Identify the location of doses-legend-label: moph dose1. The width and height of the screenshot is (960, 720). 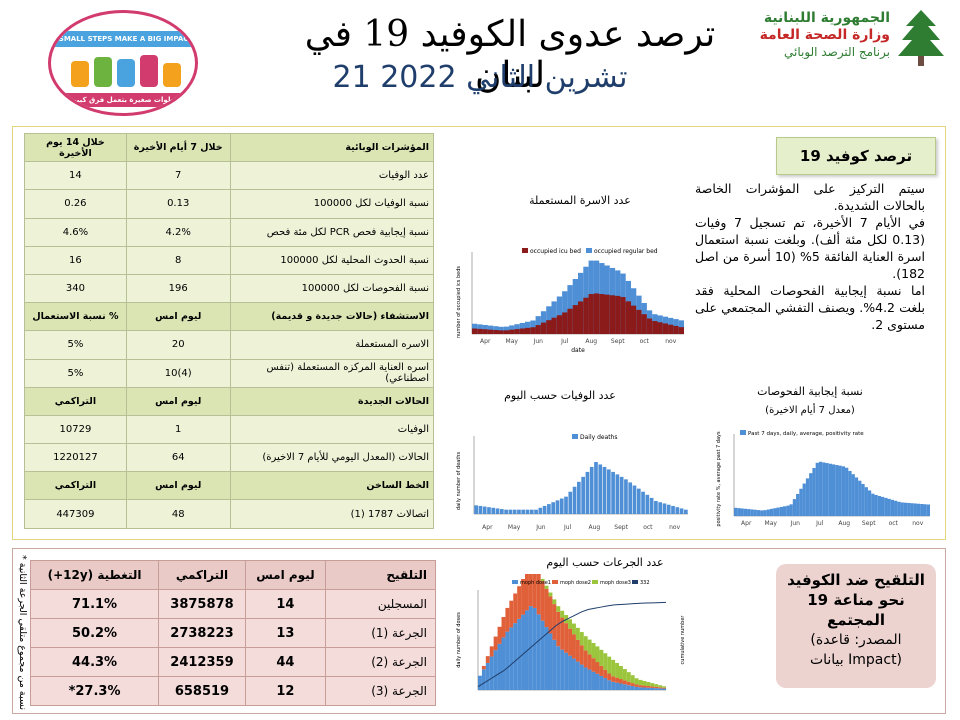
(535, 583).